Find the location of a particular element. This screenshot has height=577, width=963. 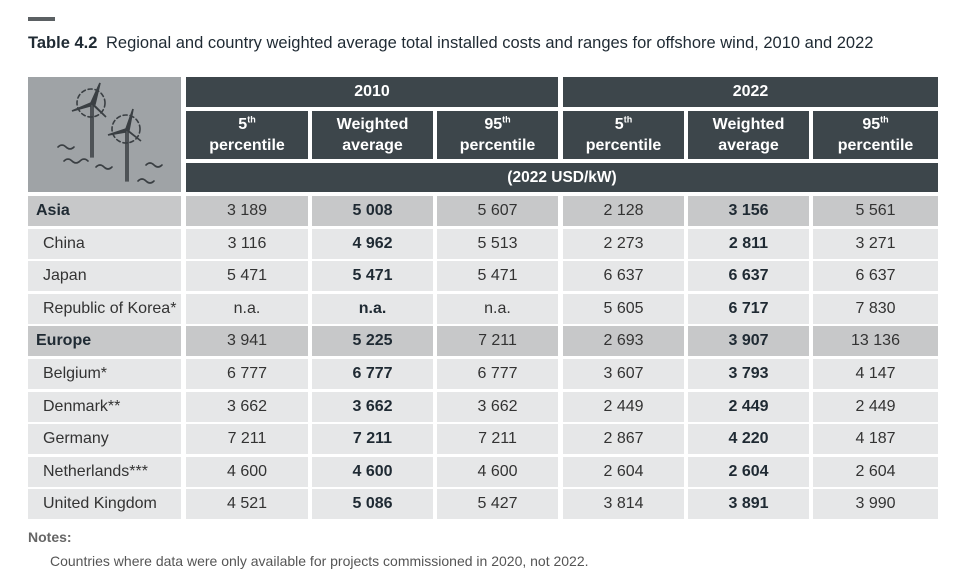

value-cell: 4 962 is located at coordinates (372, 243).